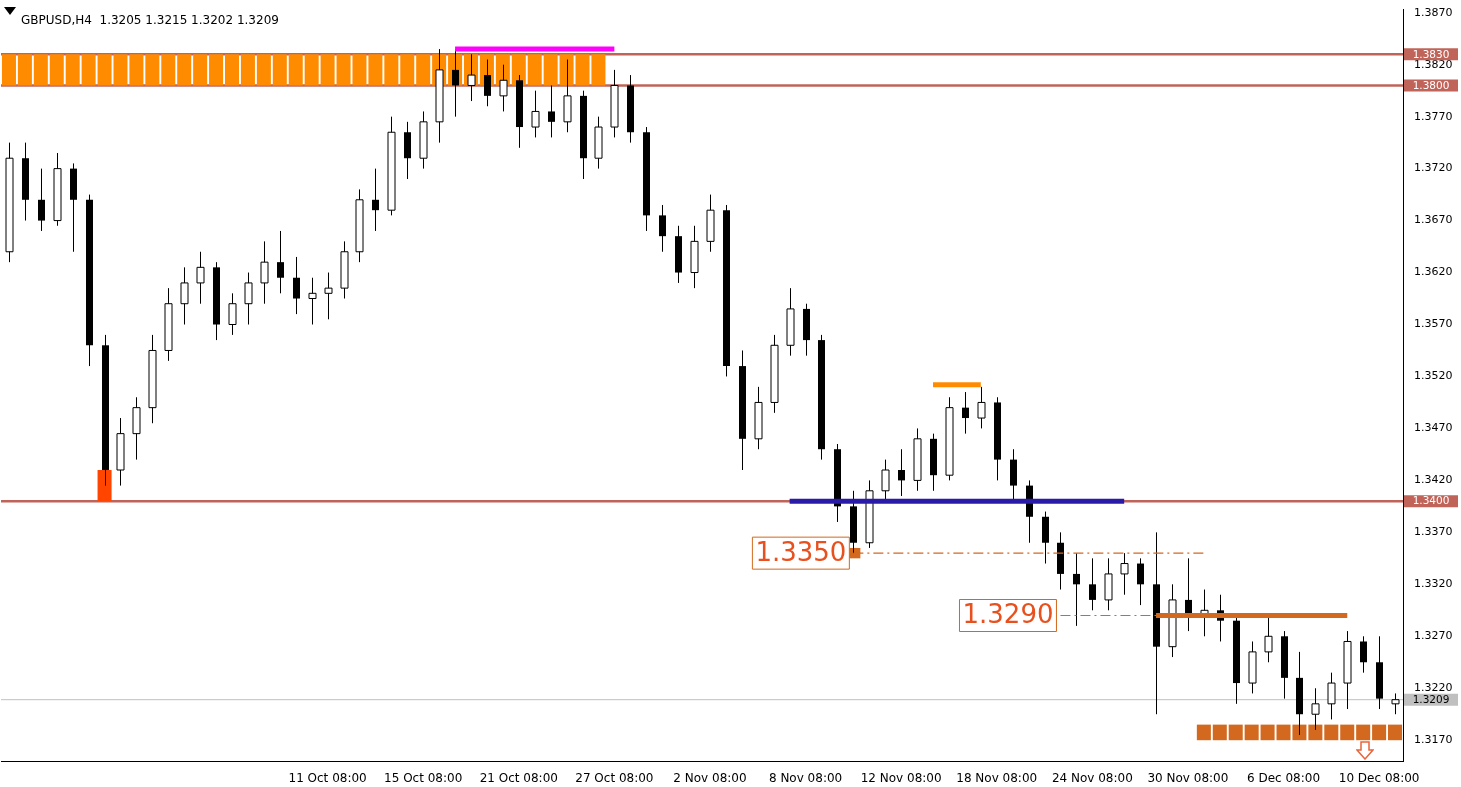 The width and height of the screenshot is (1461, 787). What do you see at coordinates (1092, 778) in the screenshot?
I see `x-tick-label: 24 Nov 08:00` at bounding box center [1092, 778].